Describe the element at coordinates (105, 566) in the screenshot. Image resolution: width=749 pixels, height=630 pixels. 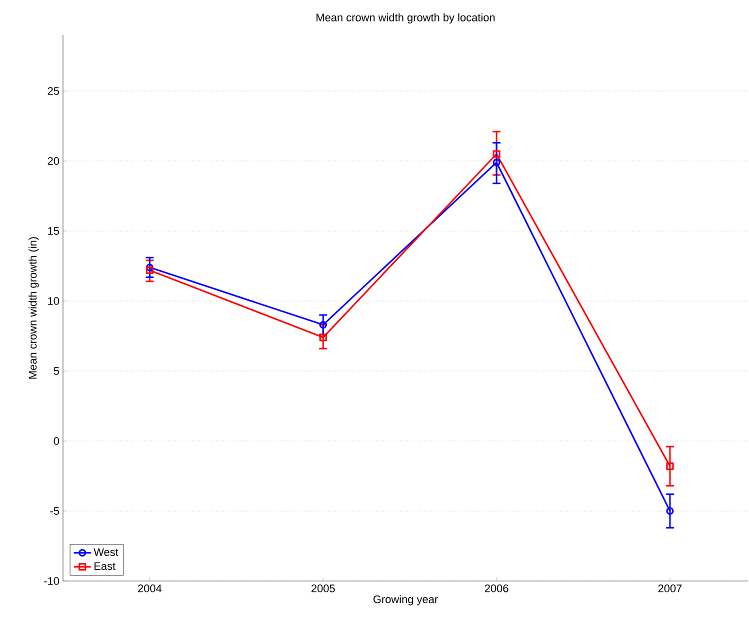
I see `legend-label: East` at that location.